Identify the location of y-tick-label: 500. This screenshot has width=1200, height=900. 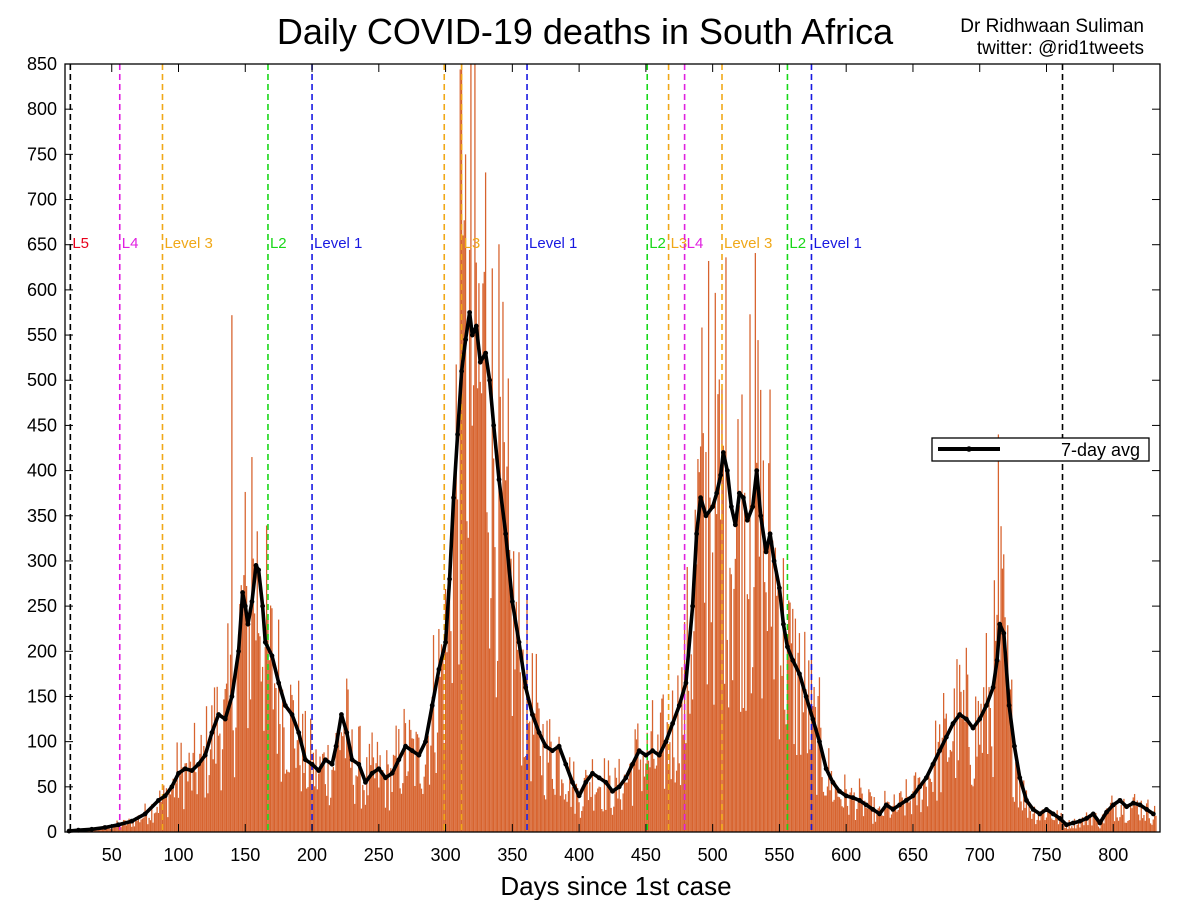
(42, 380).